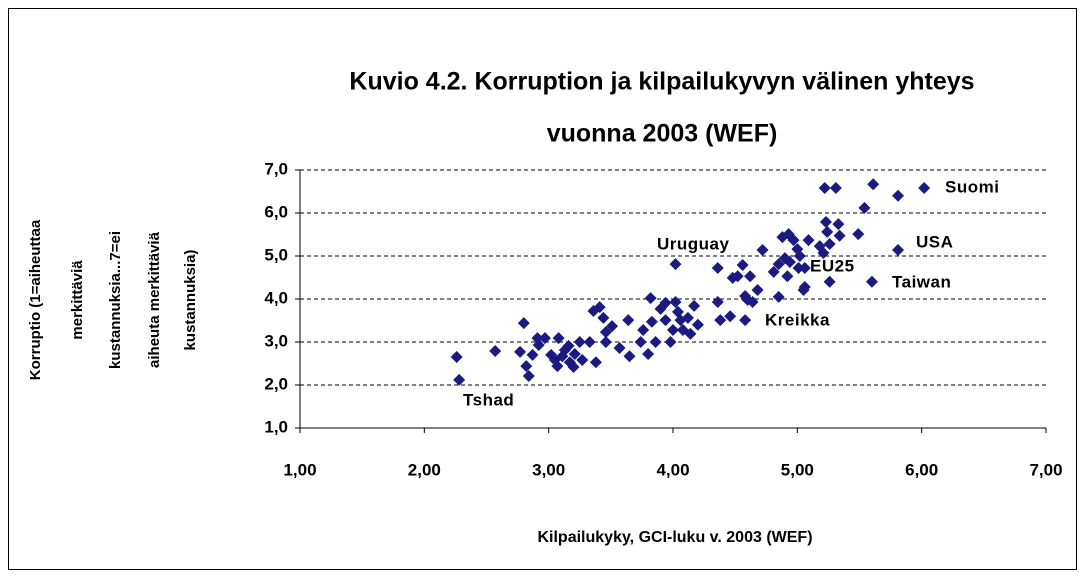  What do you see at coordinates (832, 265) in the screenshot?
I see `annotation: EU25` at bounding box center [832, 265].